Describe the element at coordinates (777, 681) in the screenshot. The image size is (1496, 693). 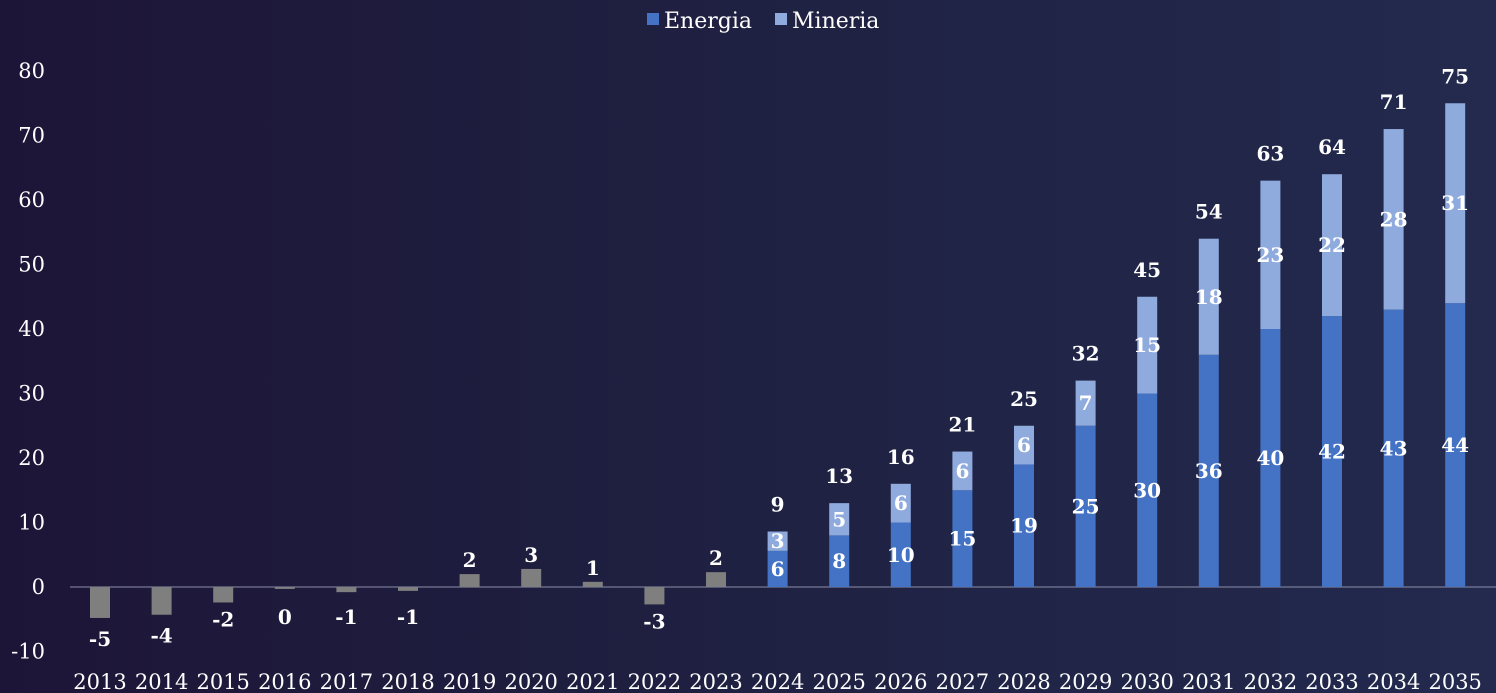
I see `x-tick-label: 2024` at that location.